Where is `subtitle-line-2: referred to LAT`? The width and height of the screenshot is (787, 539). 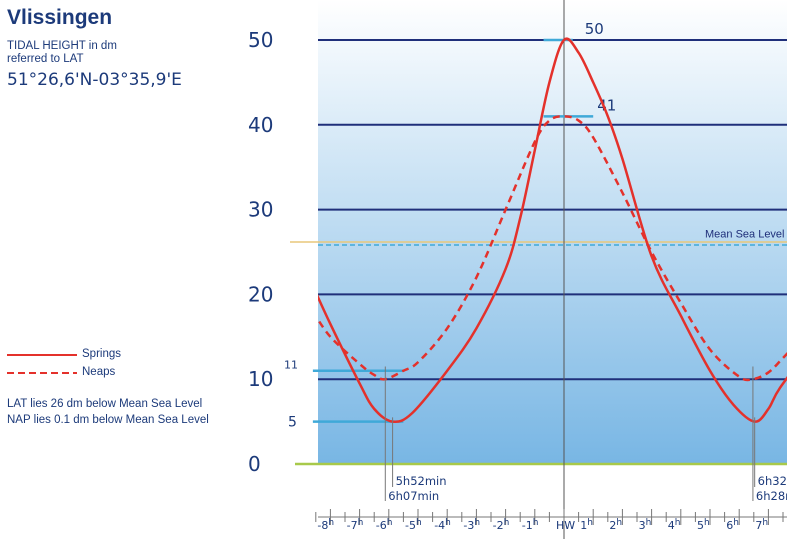 subtitle-line-2: referred to LAT is located at coordinates (45, 59).